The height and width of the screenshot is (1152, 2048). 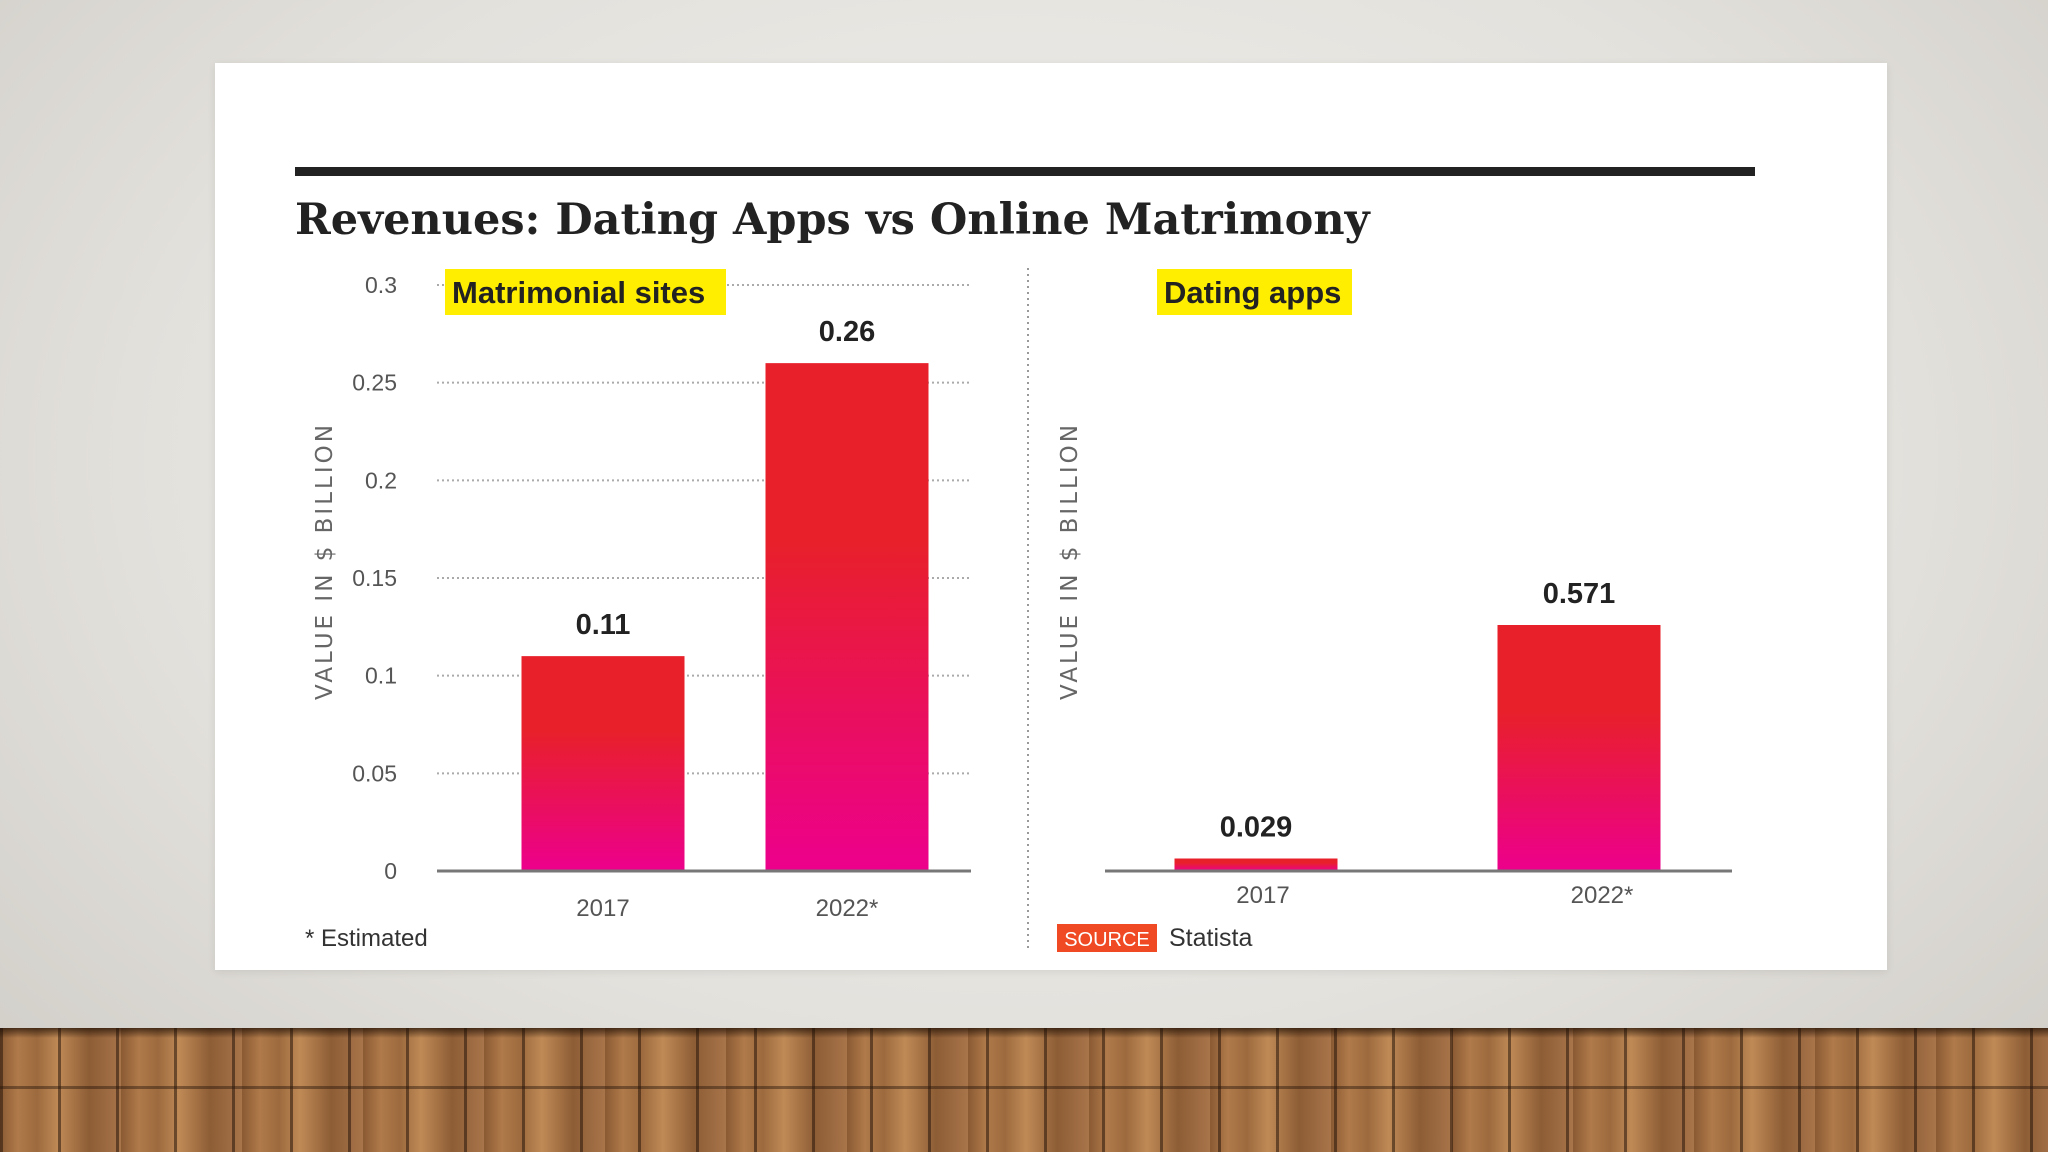 What do you see at coordinates (603, 625) in the screenshot?
I see `data-label: 0.11` at bounding box center [603, 625].